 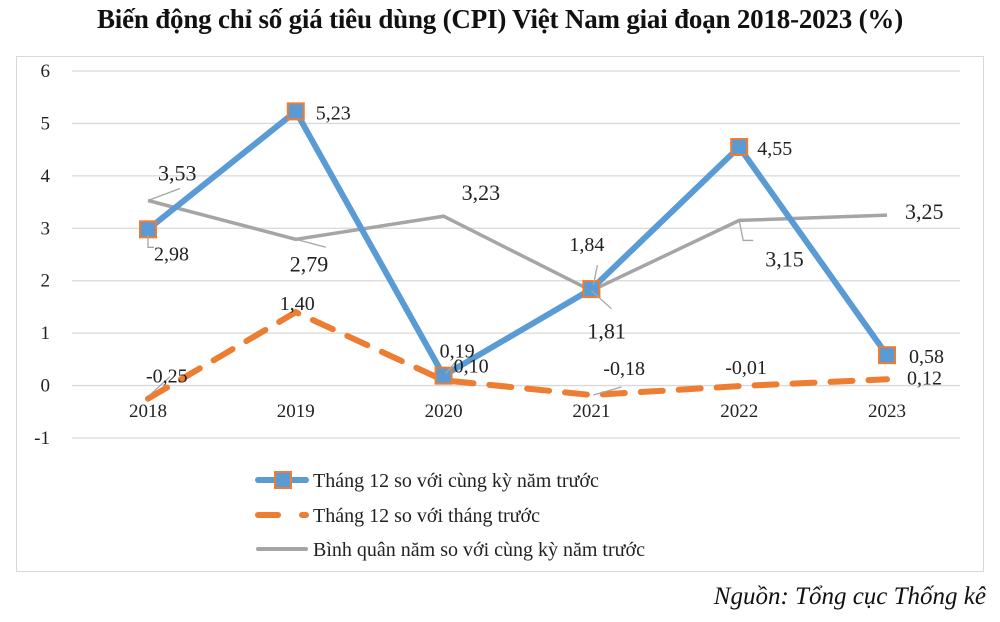 What do you see at coordinates (606, 331) in the screenshot?
I see `data-label-annual-average: 1,81` at bounding box center [606, 331].